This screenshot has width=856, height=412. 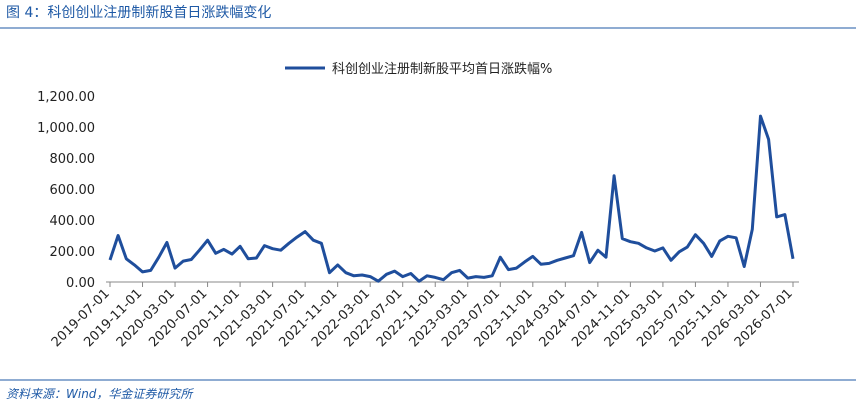 I want to click on legend-label: 科创创业注册制新股平均首日涨跌幅%, so click(x=442, y=69).